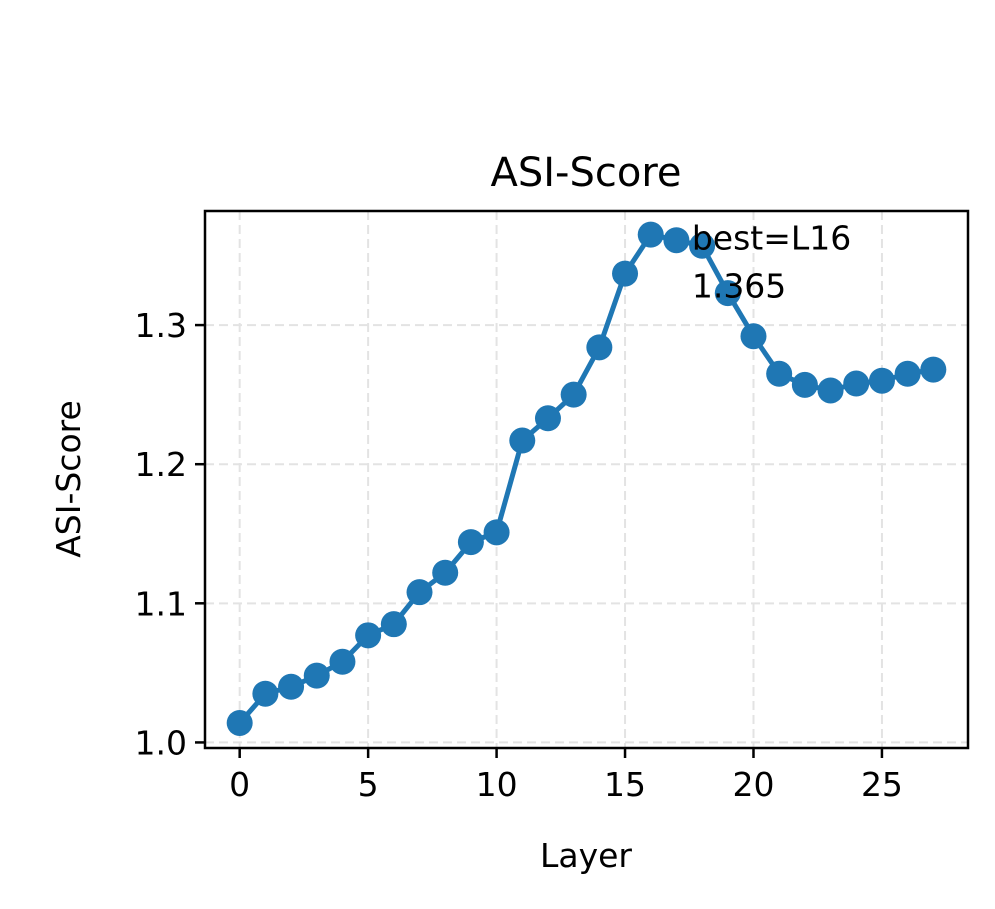 The width and height of the screenshot is (995, 909). Describe the element at coordinates (239, 784) in the screenshot. I see `x-tick-label: 0` at that location.